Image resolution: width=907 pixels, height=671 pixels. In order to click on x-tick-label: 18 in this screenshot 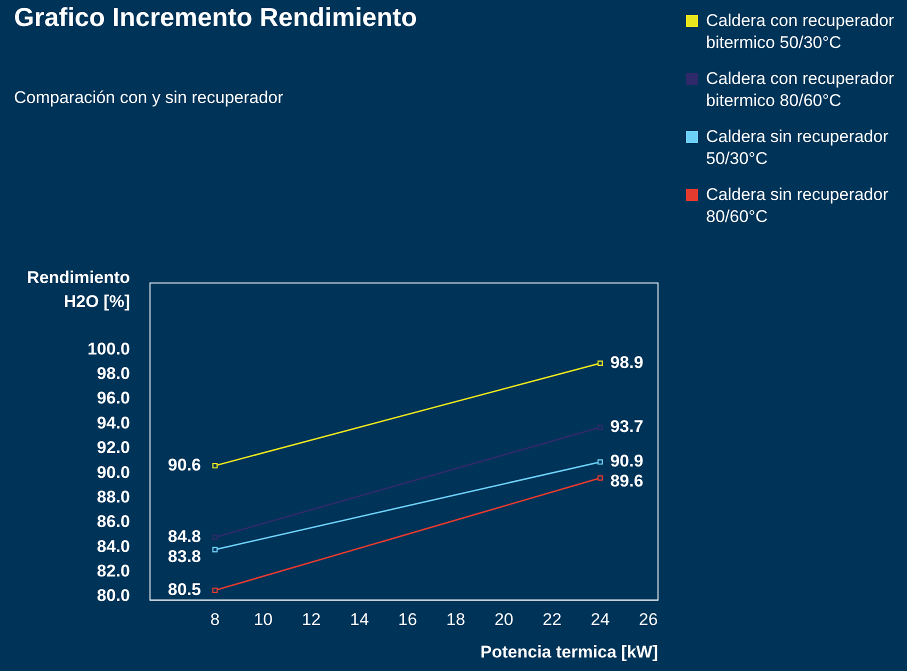, I will do `click(456, 620)`.